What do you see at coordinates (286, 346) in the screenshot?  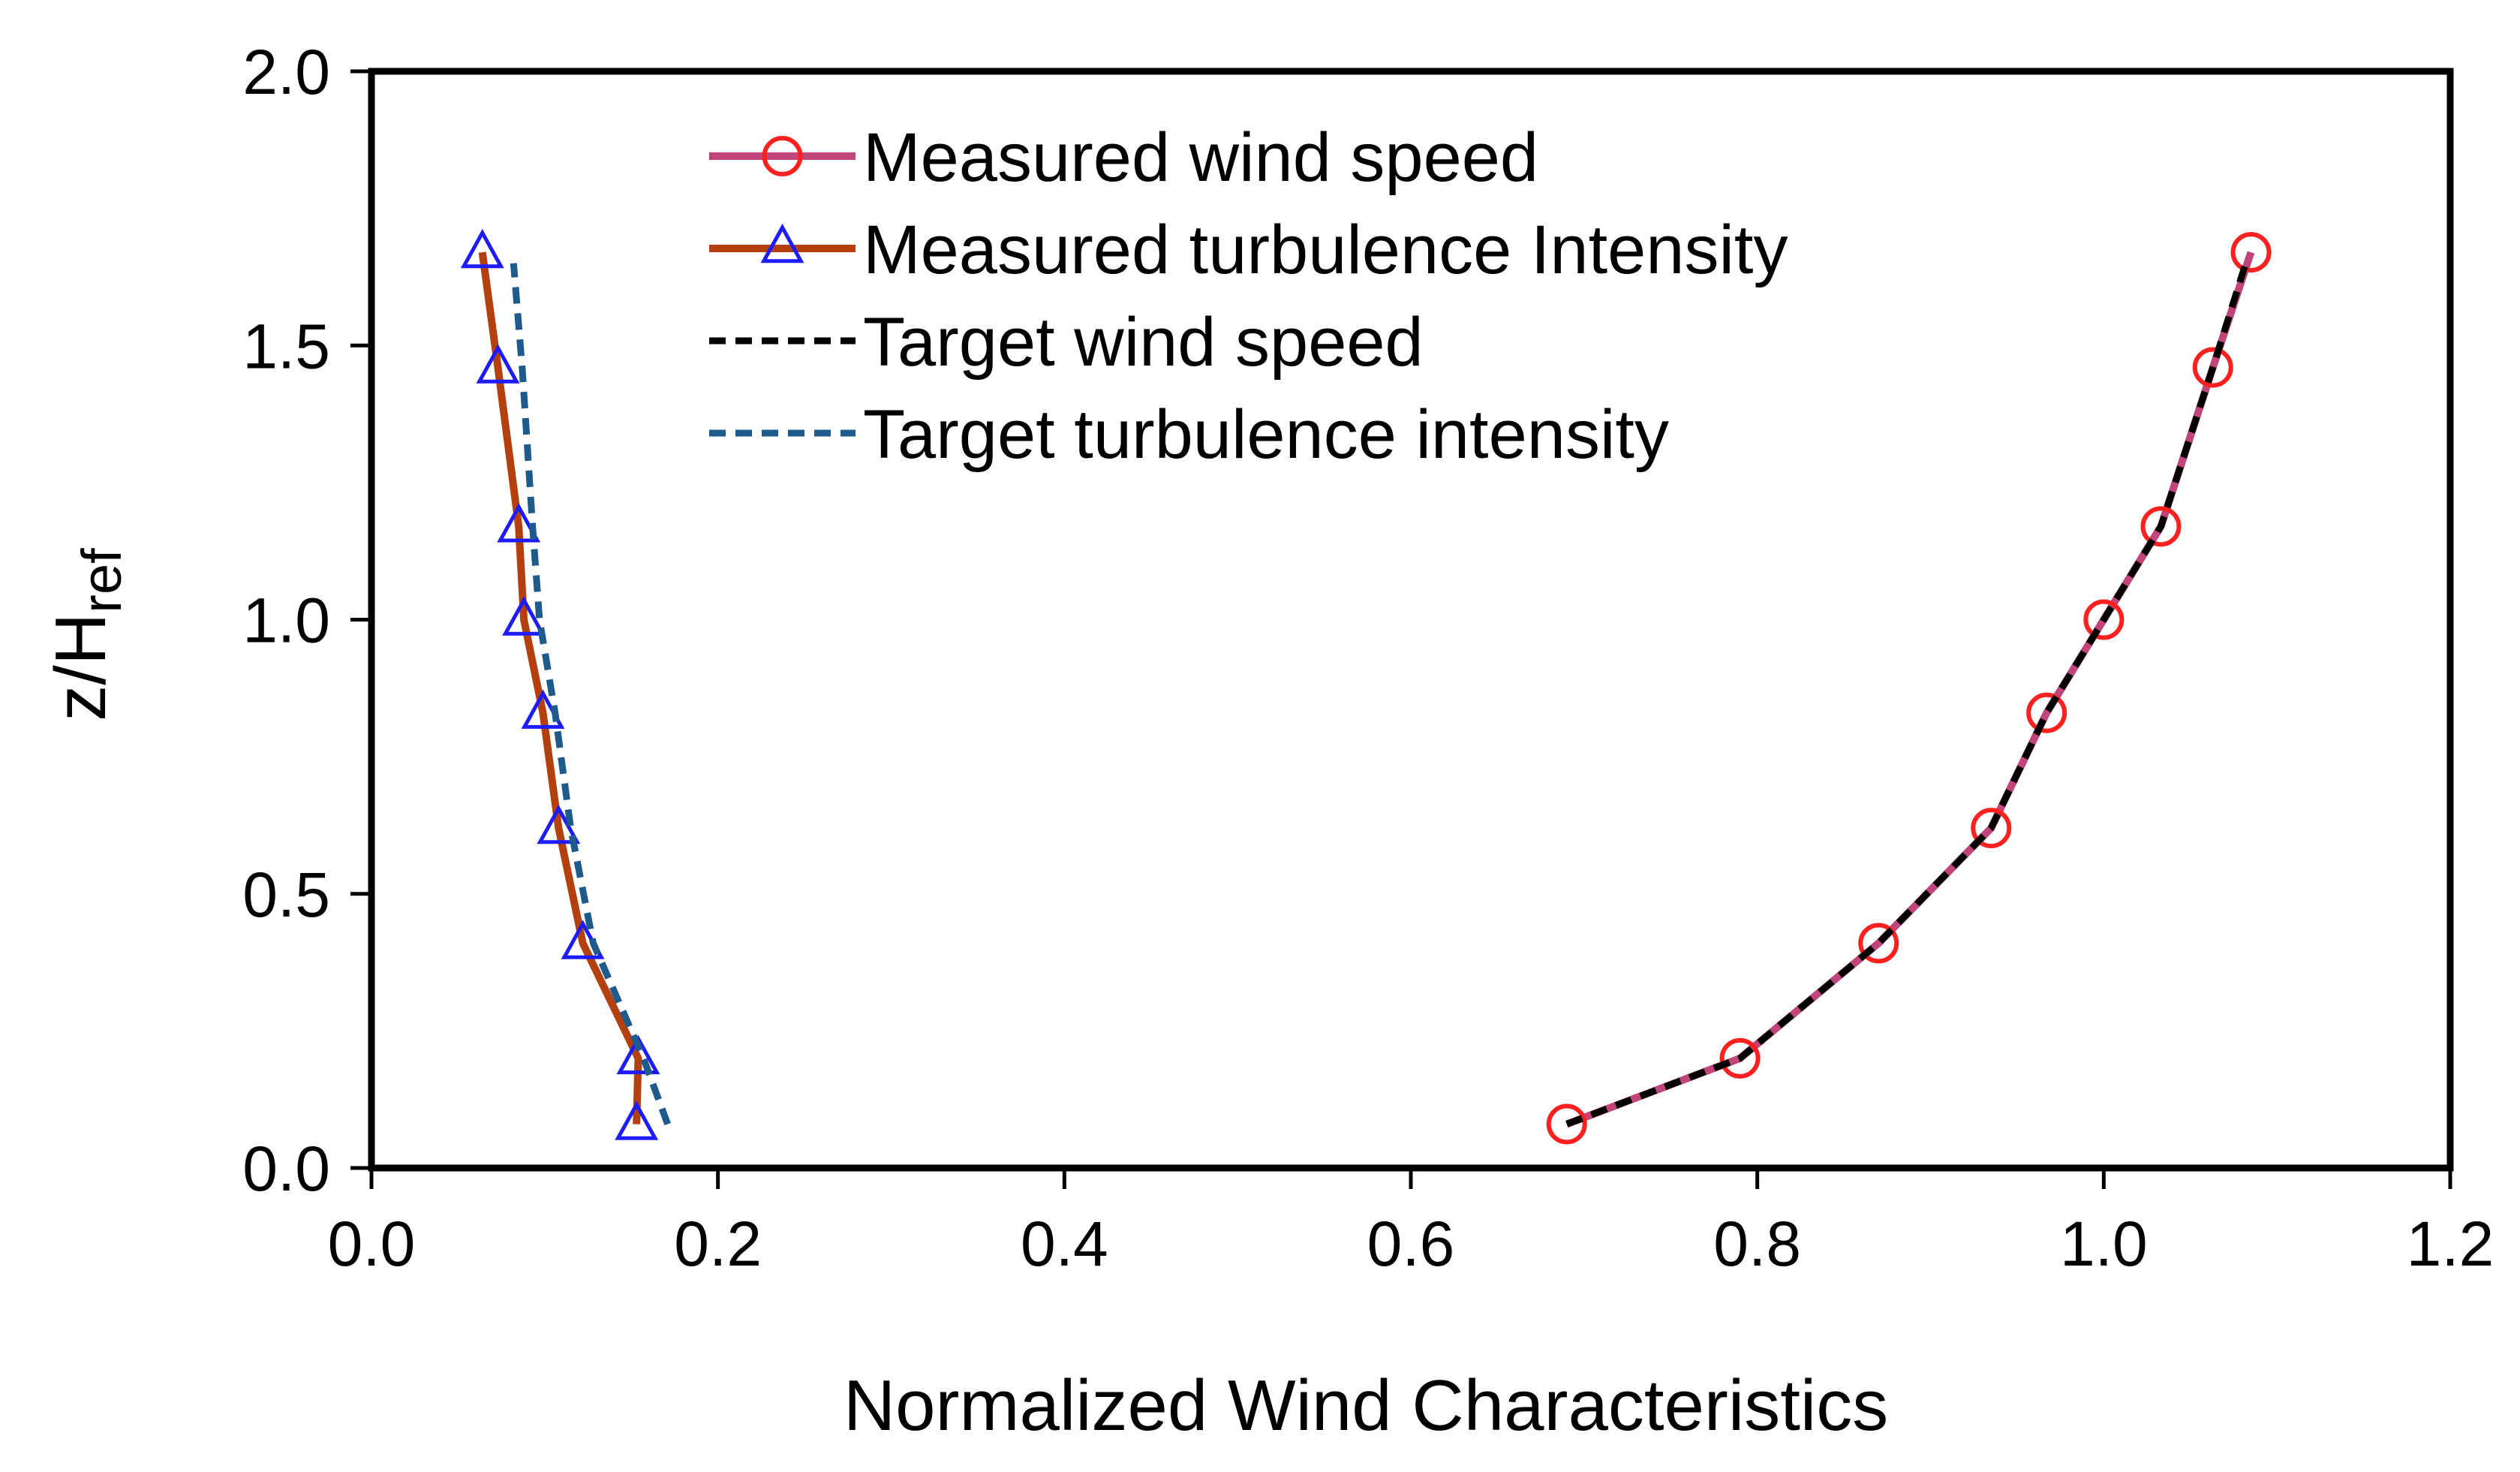 I see `y-tick-label: 1.5` at bounding box center [286, 346].